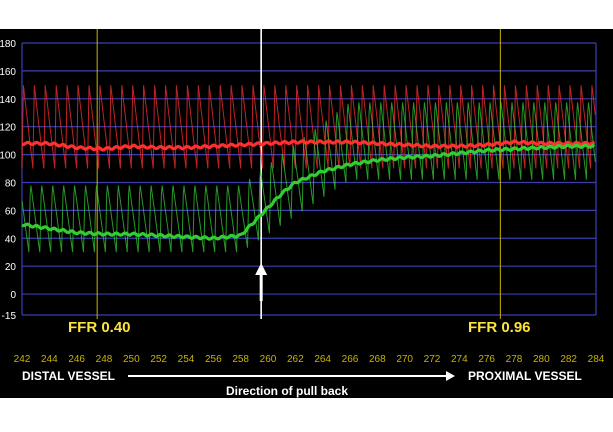  What do you see at coordinates (68, 376) in the screenshot?
I see `distal-vessel-label: DISTAL VESSEL` at bounding box center [68, 376].